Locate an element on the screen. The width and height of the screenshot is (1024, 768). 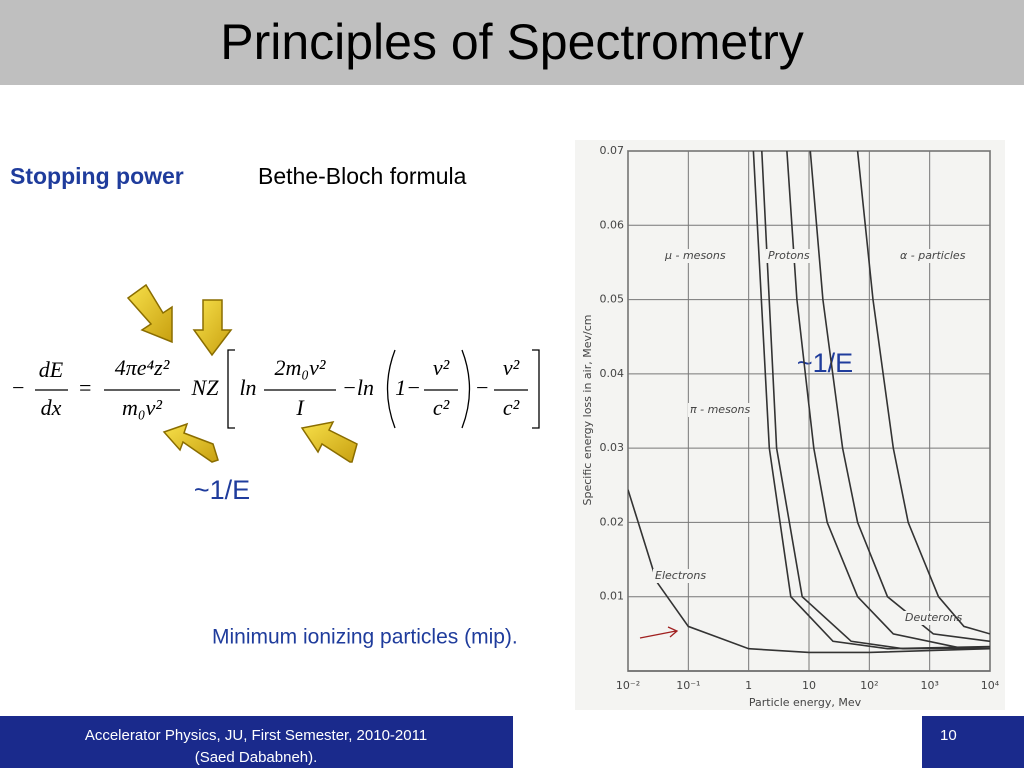
page-number: 10 is located at coordinates (948, 735).